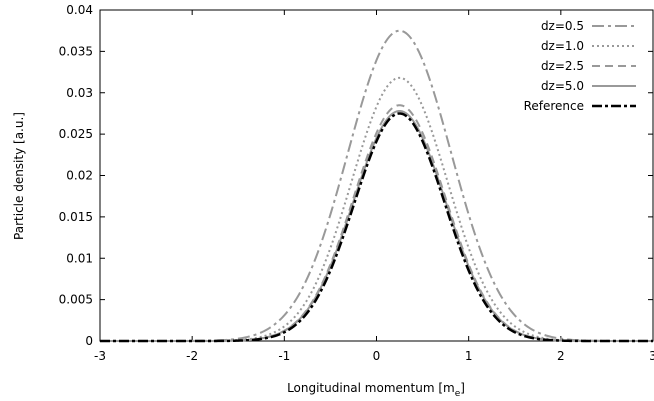  What do you see at coordinates (79, 10) in the screenshot?
I see `y-tick-label: 0.04` at bounding box center [79, 10].